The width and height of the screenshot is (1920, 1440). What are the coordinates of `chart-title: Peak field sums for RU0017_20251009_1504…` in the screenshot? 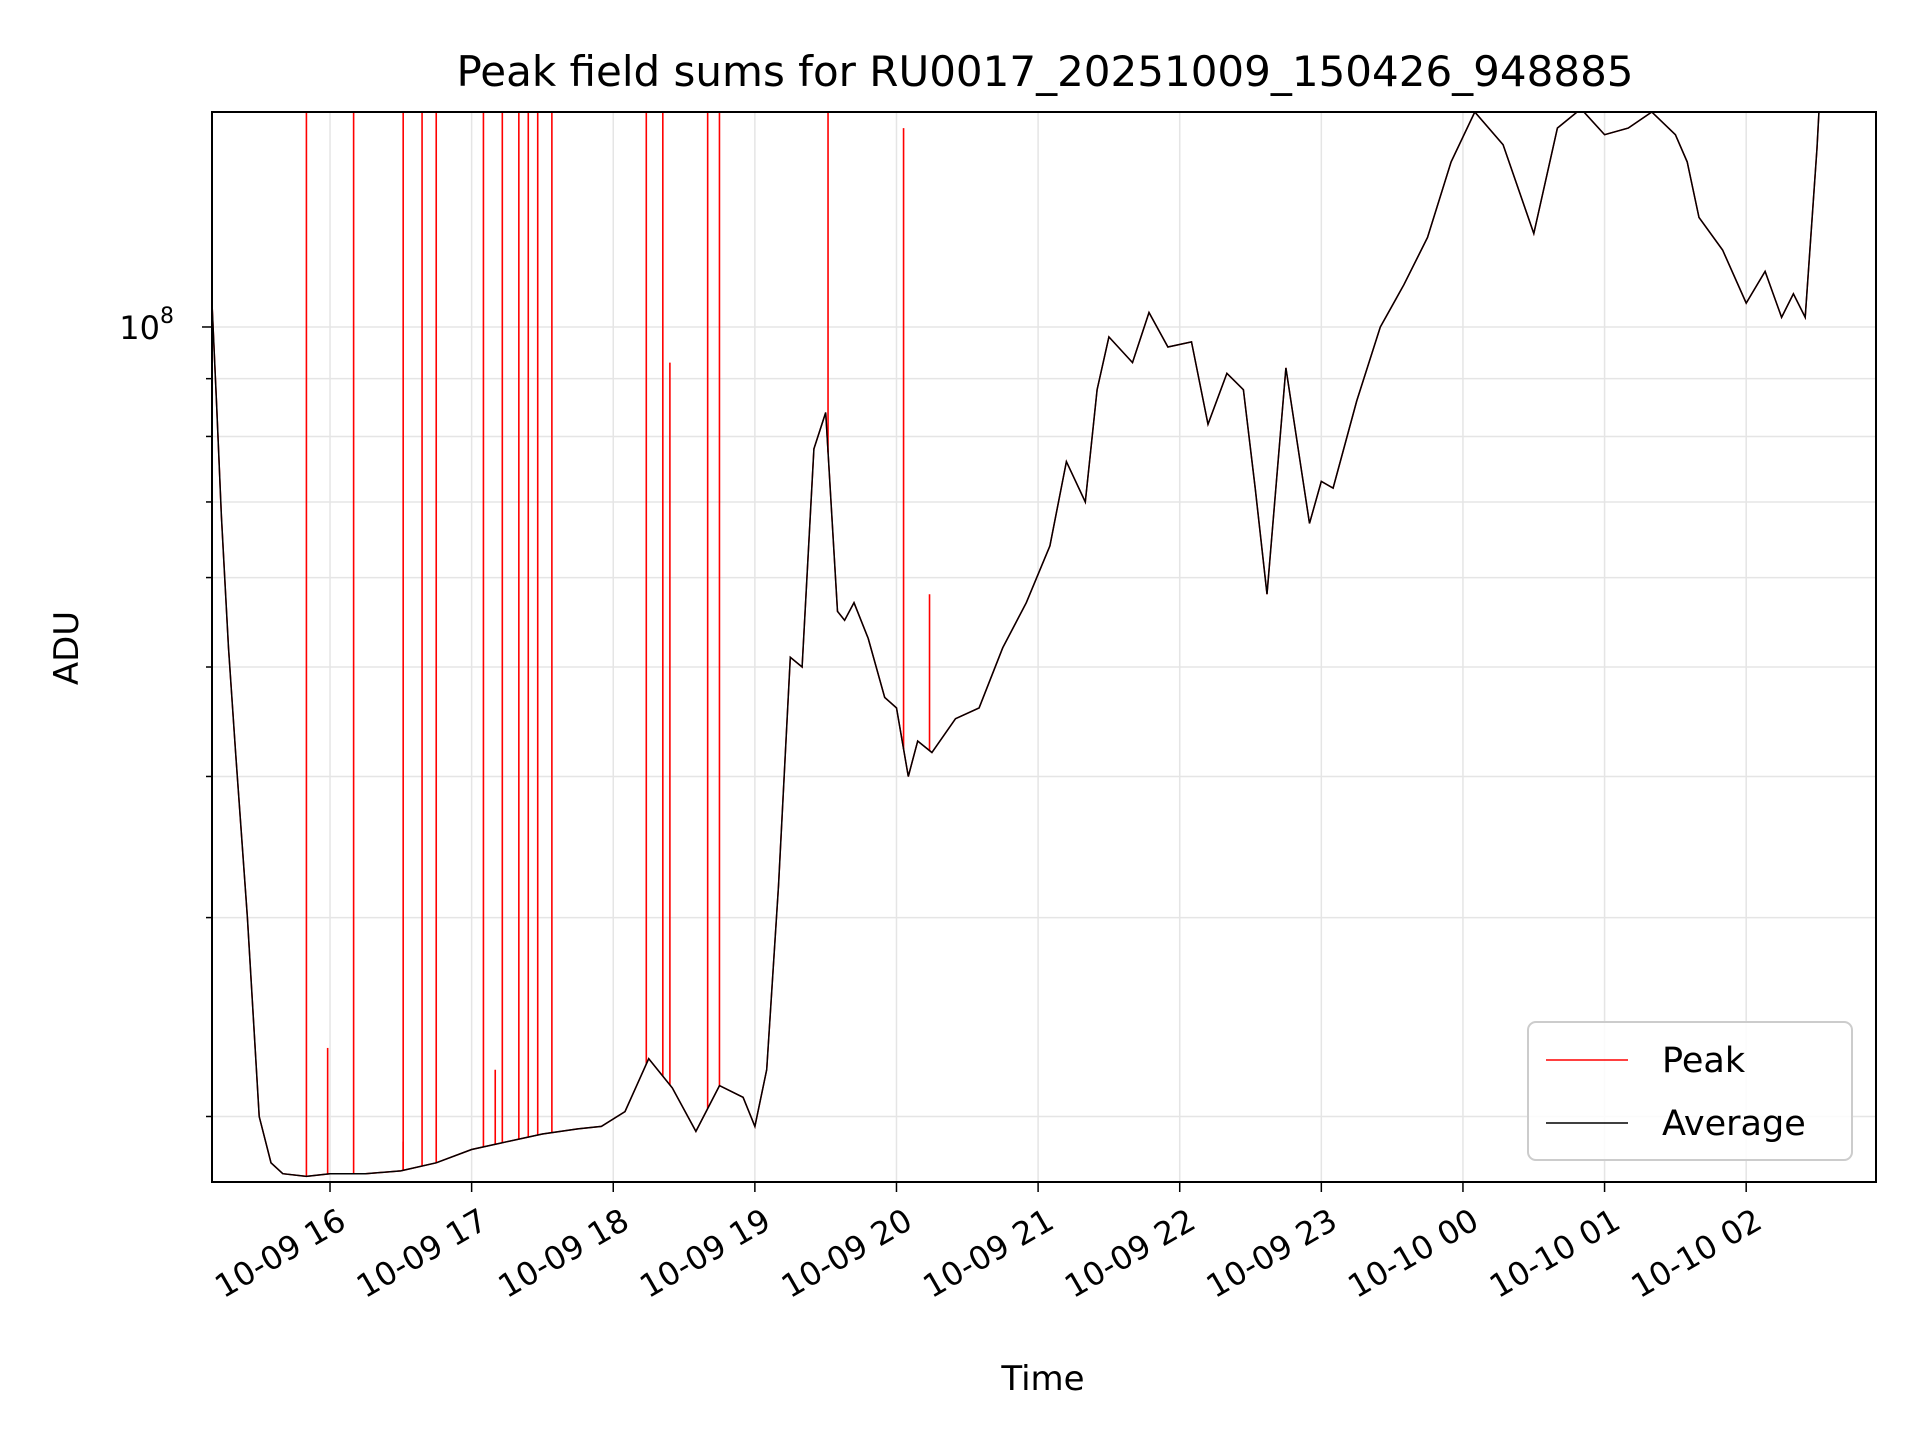 It's located at (1044, 71).